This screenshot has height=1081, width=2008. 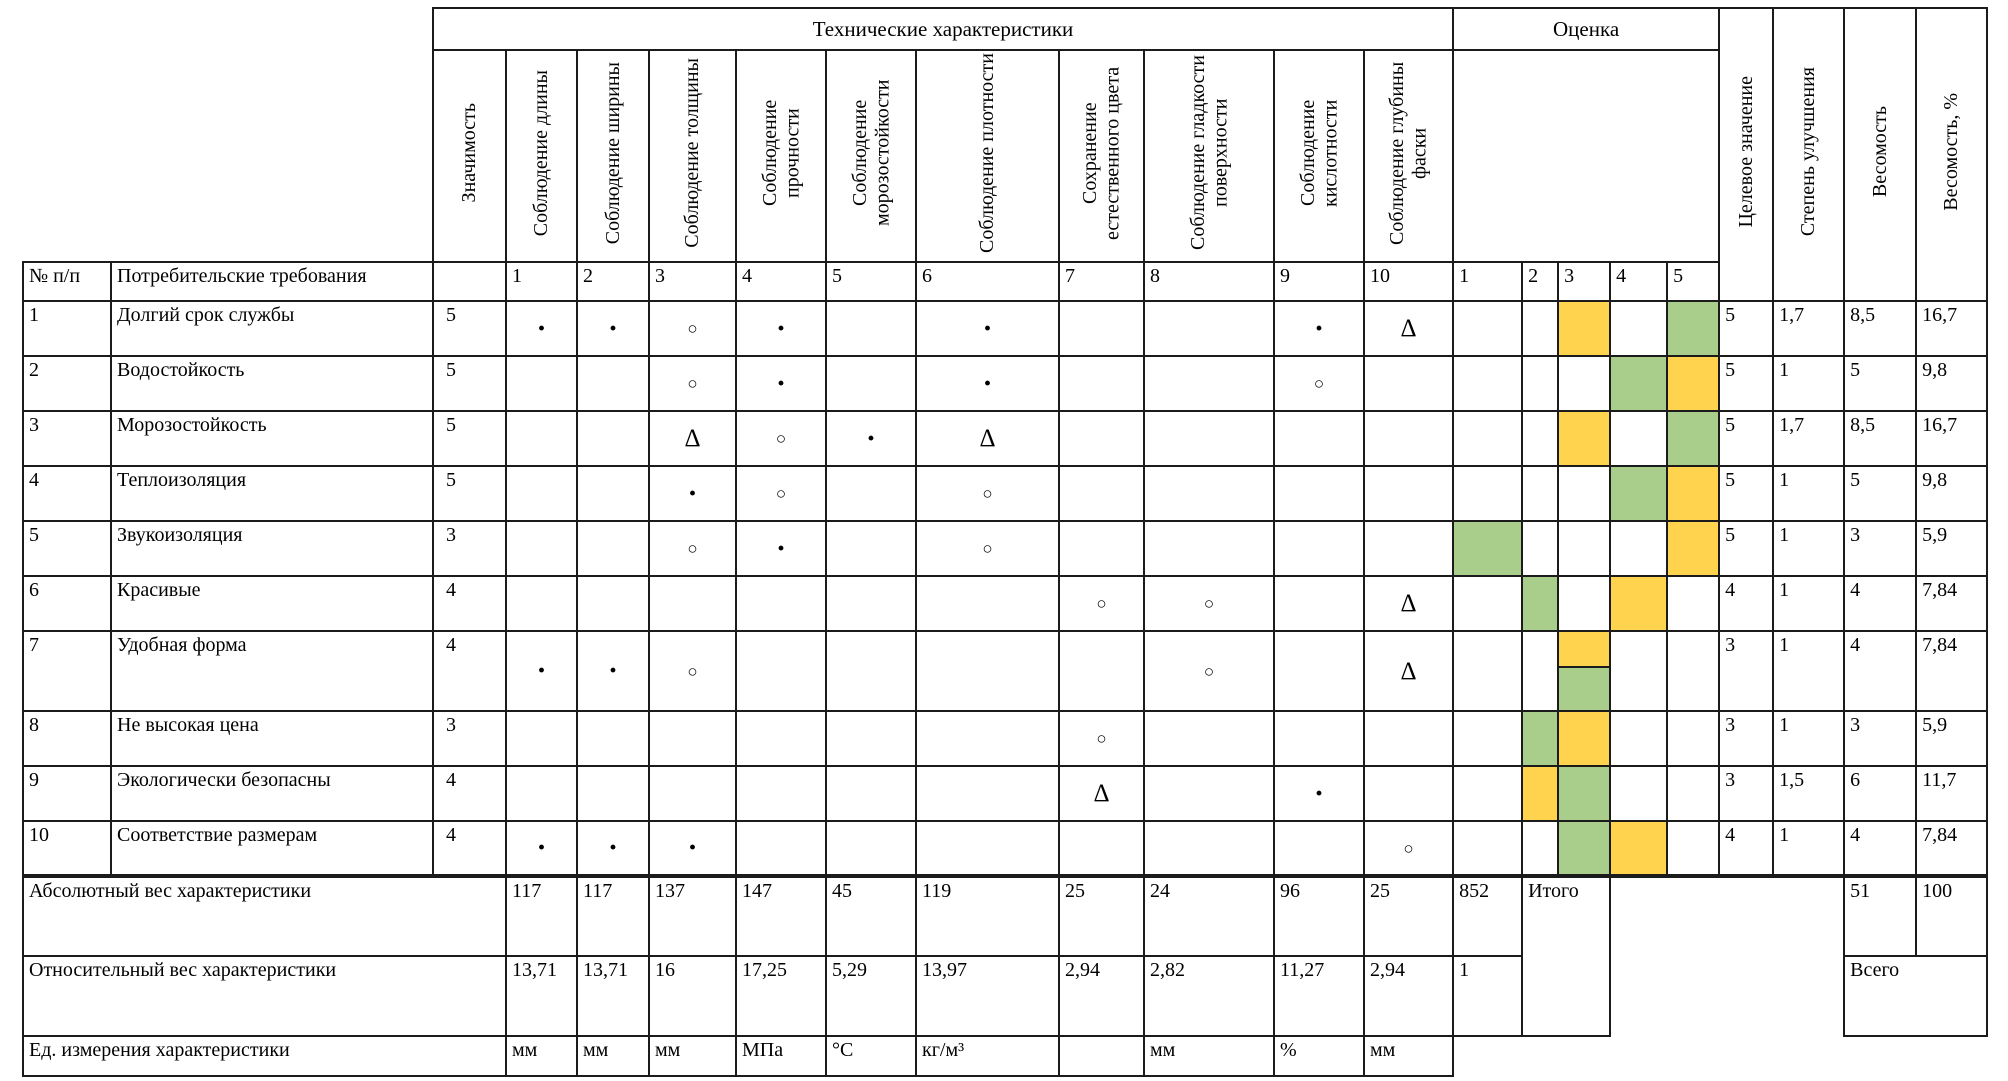 What do you see at coordinates (781, 328) in the screenshot?
I see `relation-cell-4: ·` at bounding box center [781, 328].